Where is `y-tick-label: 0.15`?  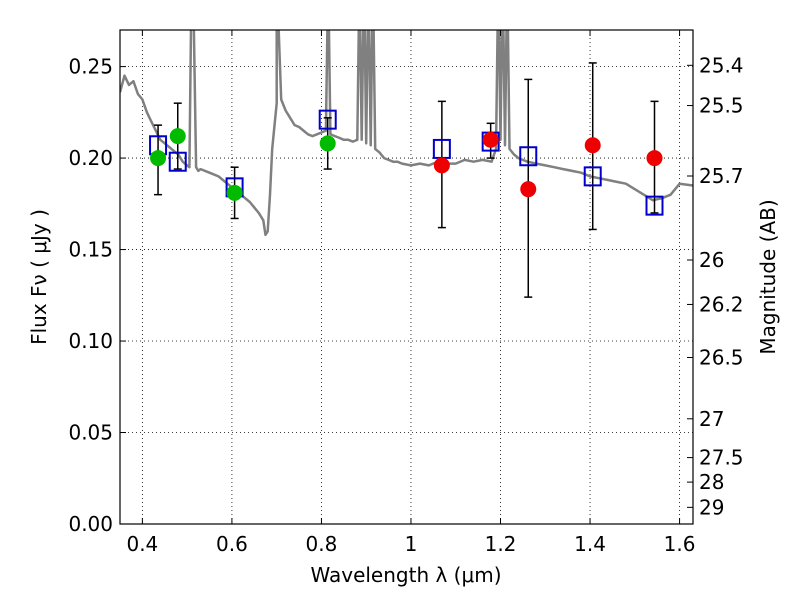 y-tick-label: 0.15 is located at coordinates (90, 250).